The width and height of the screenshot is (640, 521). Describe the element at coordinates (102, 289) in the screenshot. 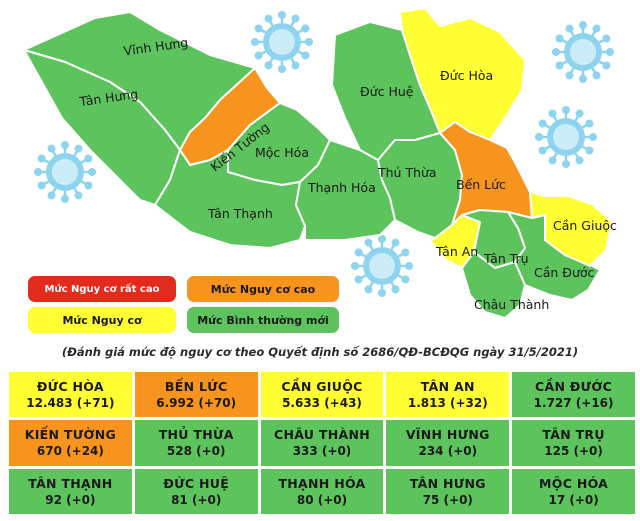

I see `legend-very-high: Mức Nguy cơ rất cao` at that location.